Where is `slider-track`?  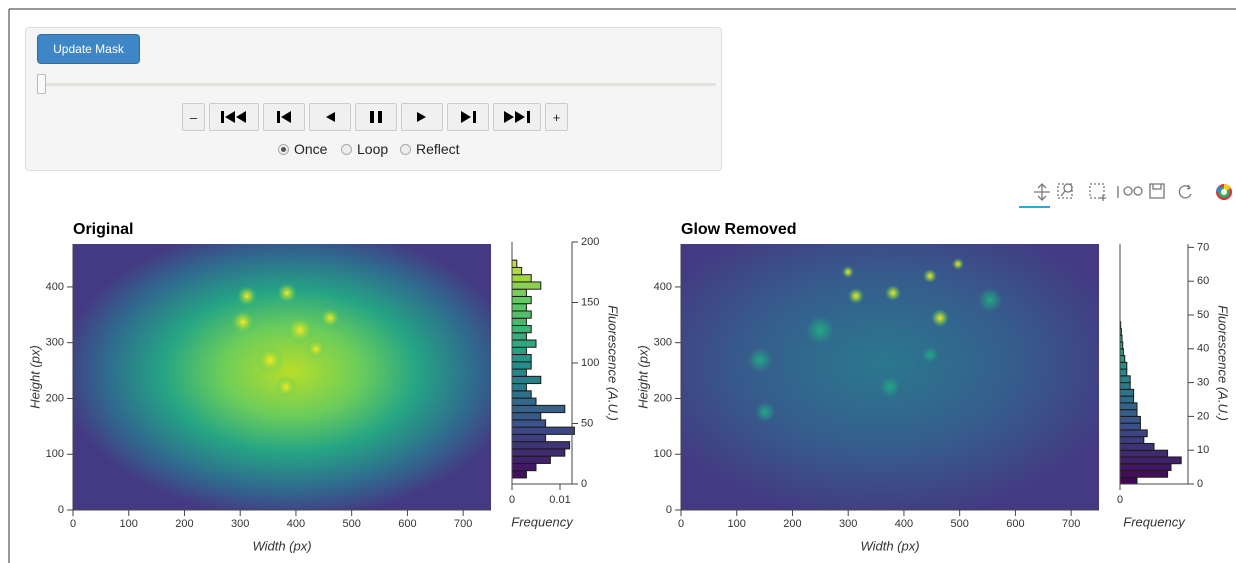 slider-track is located at coordinates (378, 84).